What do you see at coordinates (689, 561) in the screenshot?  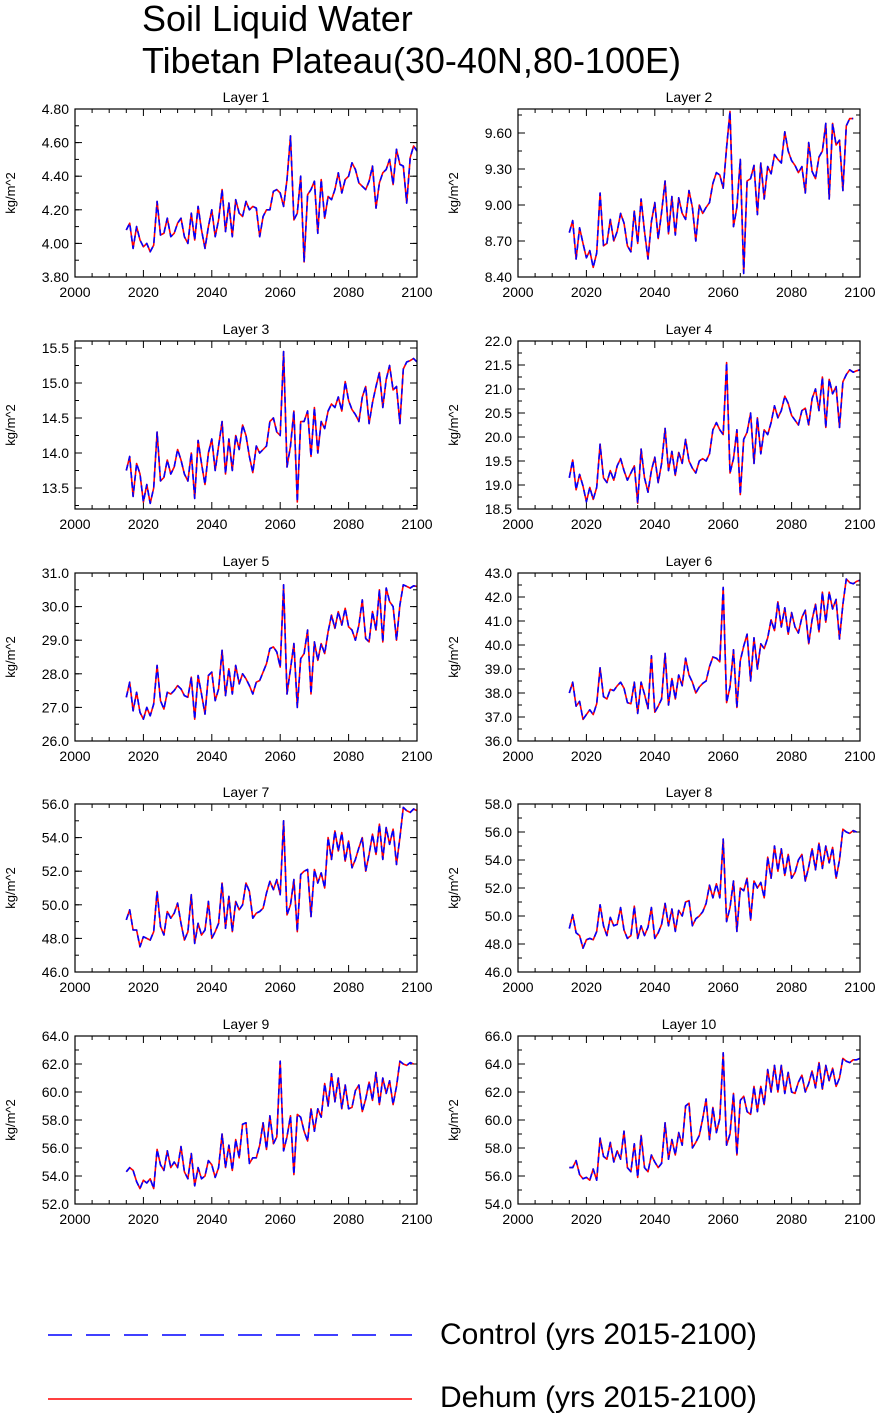 I see `panel-title: Layer 6` at bounding box center [689, 561].